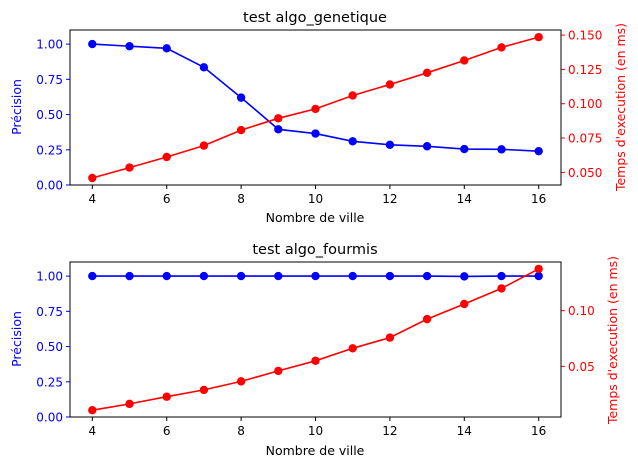 This screenshot has height=470, width=638. What do you see at coordinates (585, 104) in the screenshot?
I see `right-y-tick-label: 0.100` at bounding box center [585, 104].